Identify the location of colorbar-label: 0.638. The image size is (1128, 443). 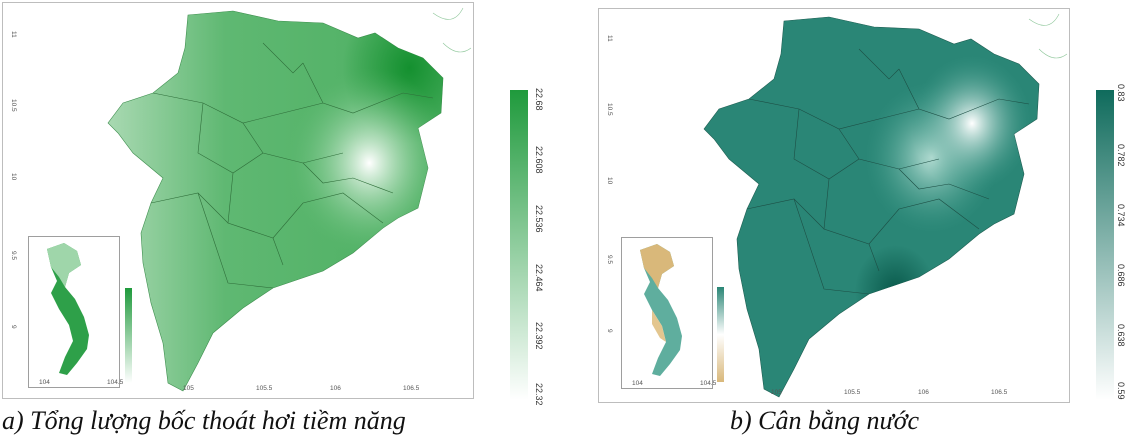
(1121, 335).